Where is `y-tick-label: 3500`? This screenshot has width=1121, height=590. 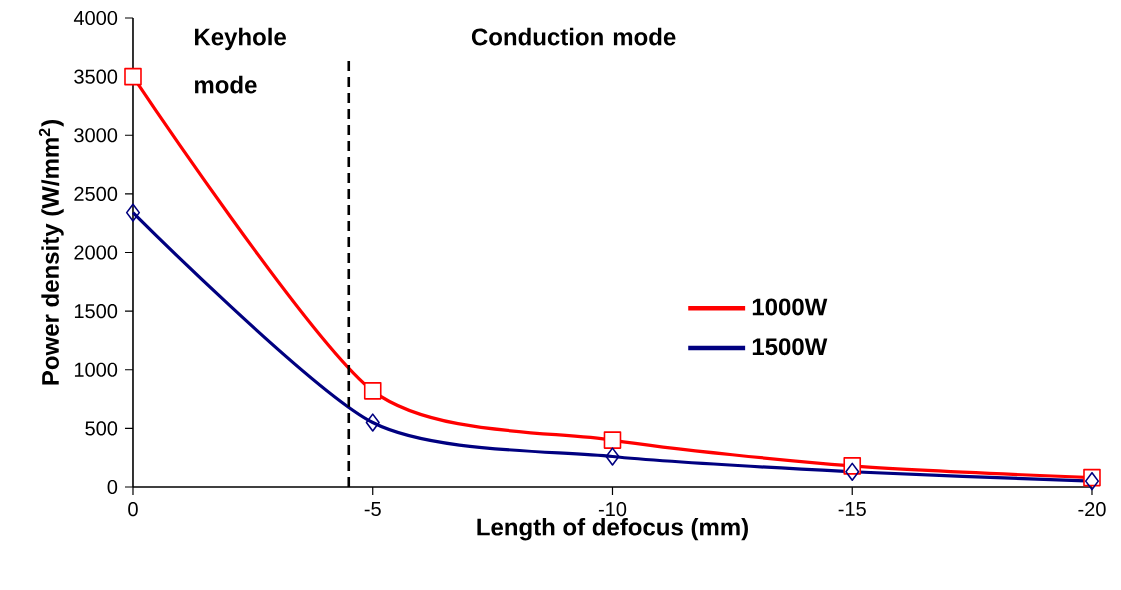 y-tick-label: 3500 is located at coordinates (96, 76).